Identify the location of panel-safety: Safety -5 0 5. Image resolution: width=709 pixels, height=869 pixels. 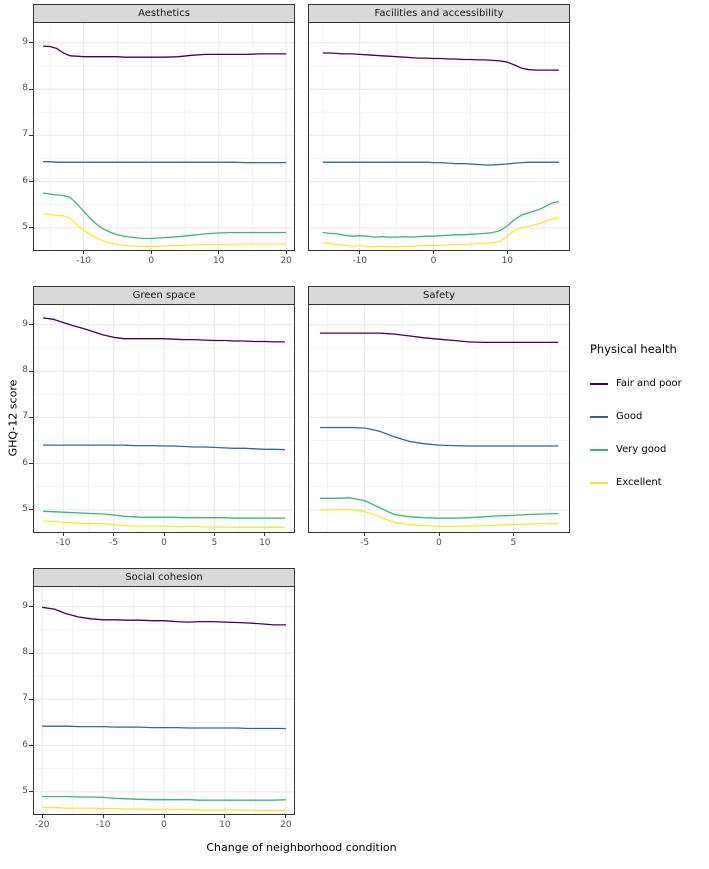
(439, 417).